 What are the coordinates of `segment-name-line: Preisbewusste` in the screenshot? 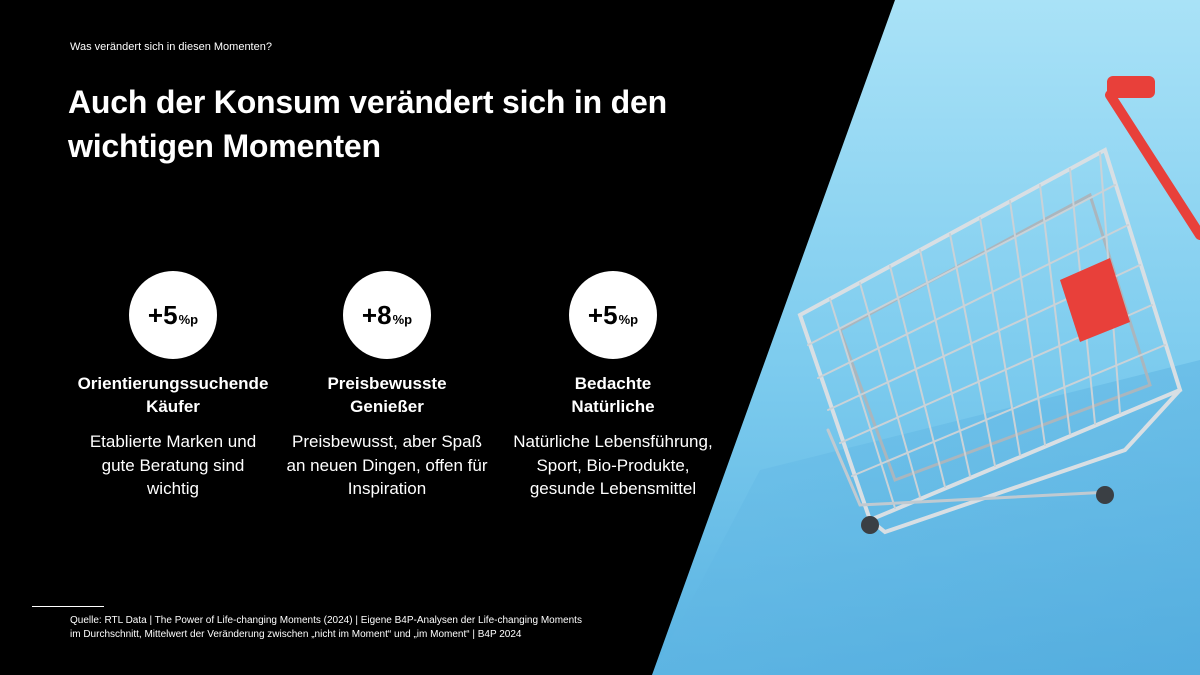 It's located at (387, 383).